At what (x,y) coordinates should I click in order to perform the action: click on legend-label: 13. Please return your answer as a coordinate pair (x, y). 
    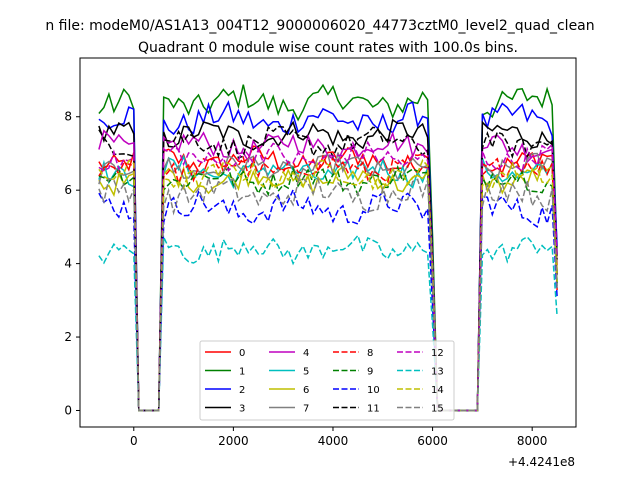
    Looking at the image, I should click on (437, 372).